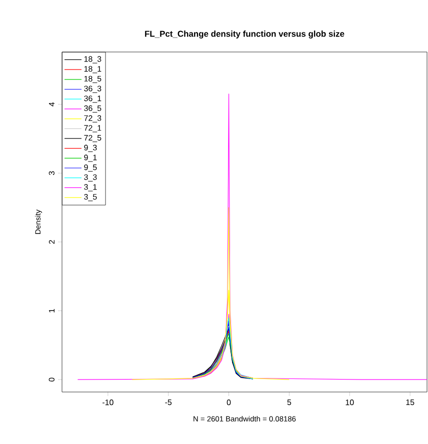 This screenshot has height=444, width=428. I want to click on chart-title: FL_Pct_Change density function versus glob size, so click(244, 34).